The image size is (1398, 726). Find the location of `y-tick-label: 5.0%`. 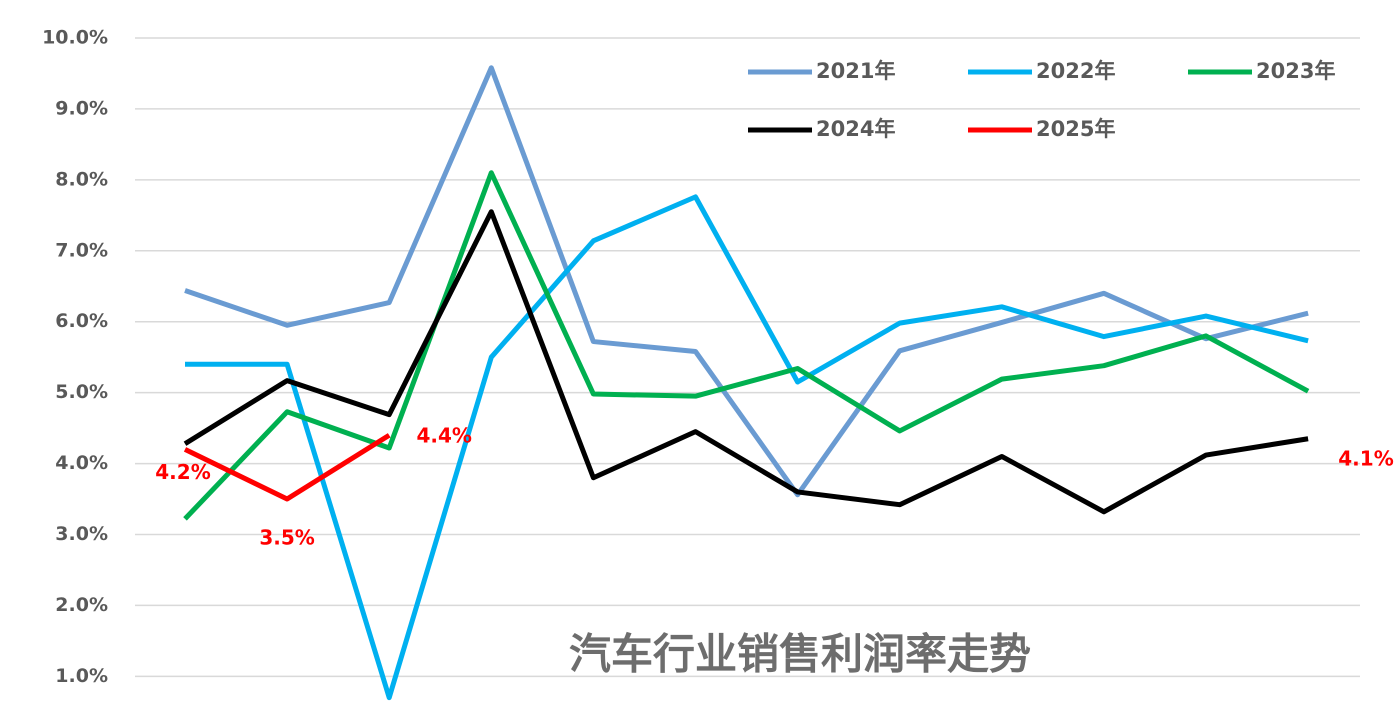

y-tick-label: 5.0% is located at coordinates (81, 392).